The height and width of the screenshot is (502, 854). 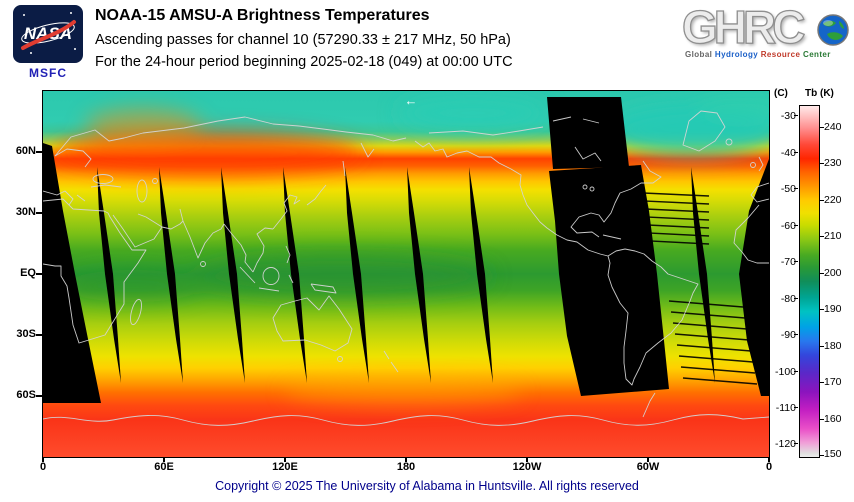 What do you see at coordinates (743, 26) in the screenshot?
I see `ghrc-logo-text: GHRC` at bounding box center [743, 26].